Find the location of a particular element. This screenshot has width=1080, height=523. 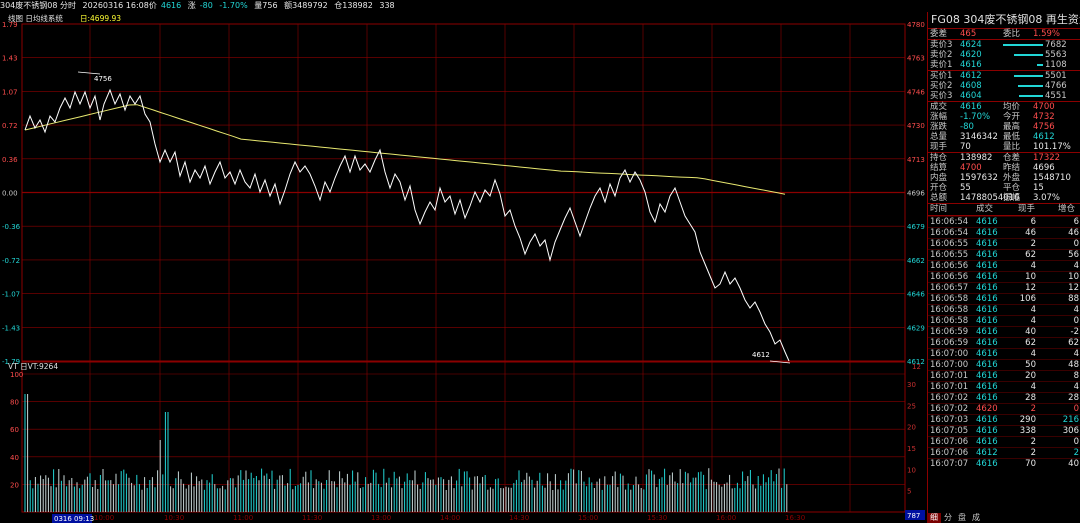

tick-delta: 48 is located at coordinates (1073, 365).